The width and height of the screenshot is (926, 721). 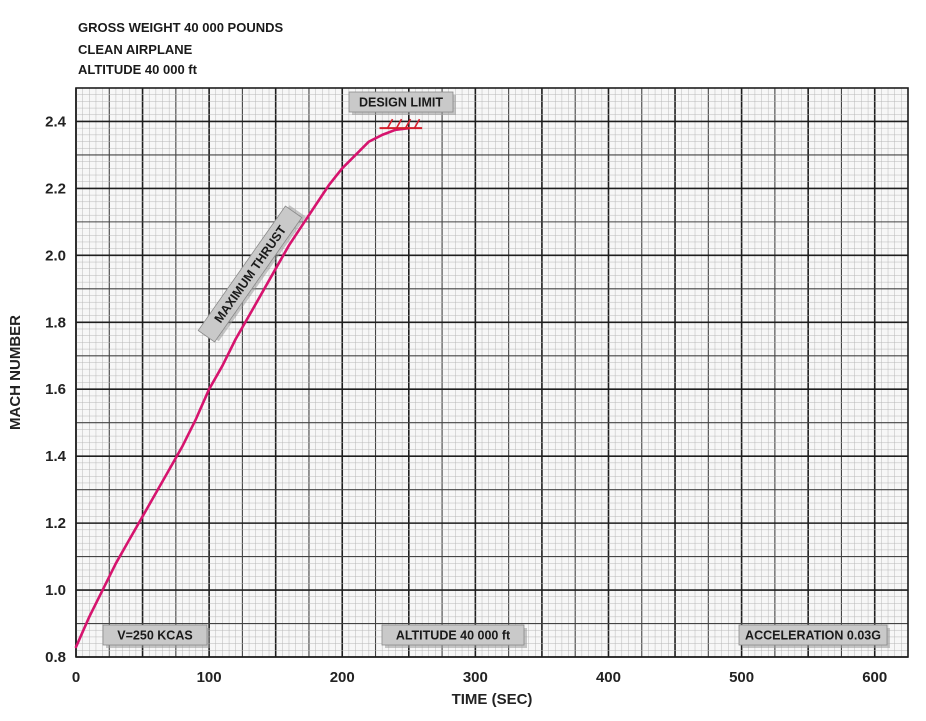 I want to click on header-altitude: ALTITUDE 40 000 ft, so click(x=137, y=69).